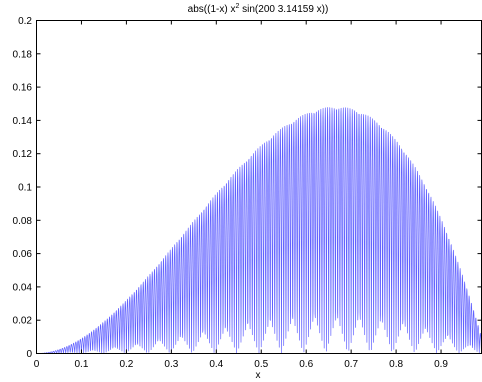  Describe the element at coordinates (23, 221) in the screenshot. I see `y-tick-label: 0.08` at that location.